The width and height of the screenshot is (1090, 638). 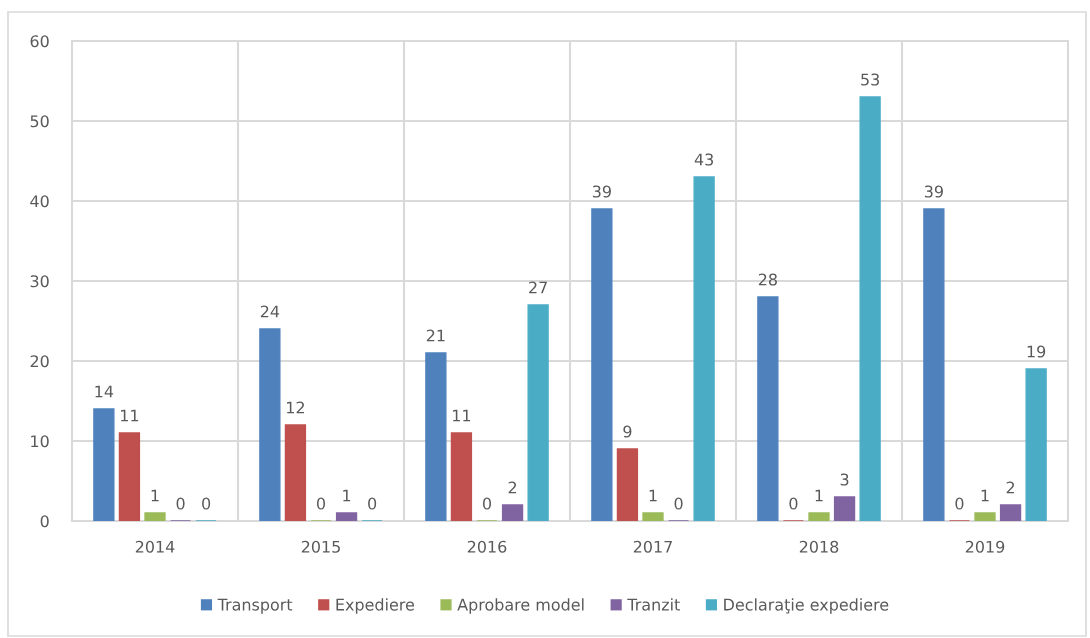 I want to click on data-label: 24, so click(x=270, y=311).